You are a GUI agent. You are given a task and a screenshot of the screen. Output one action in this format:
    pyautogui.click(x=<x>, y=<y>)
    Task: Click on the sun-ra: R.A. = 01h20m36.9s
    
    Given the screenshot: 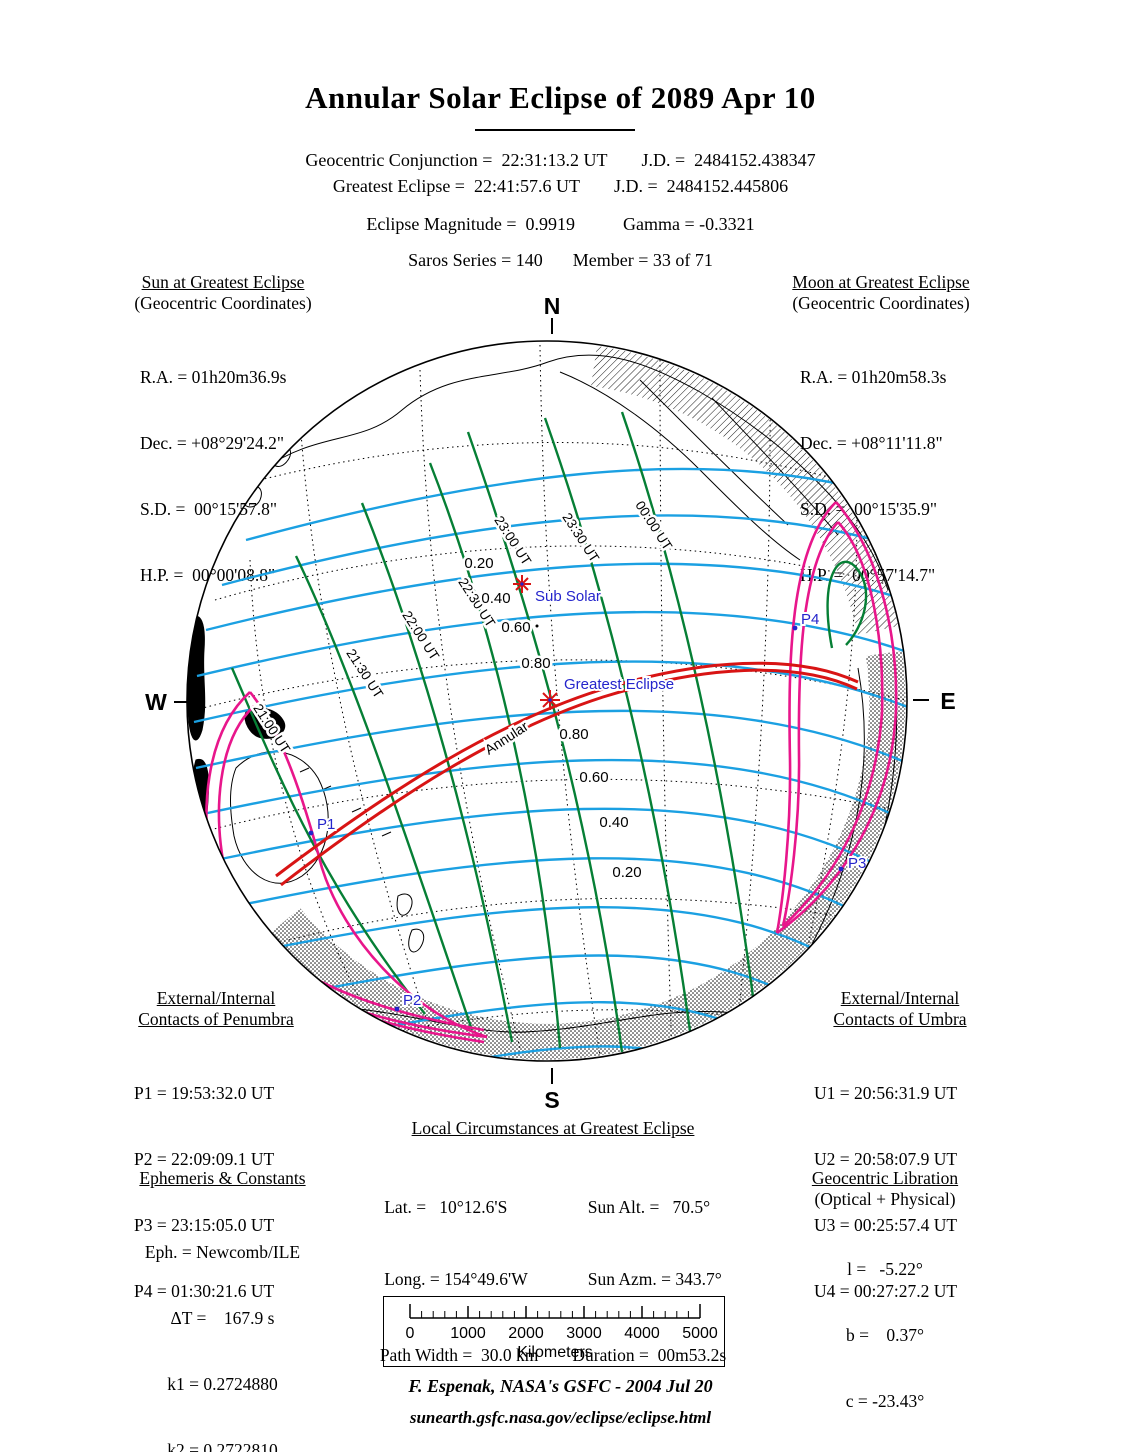 What is the action you would take?
    pyautogui.click(x=213, y=377)
    